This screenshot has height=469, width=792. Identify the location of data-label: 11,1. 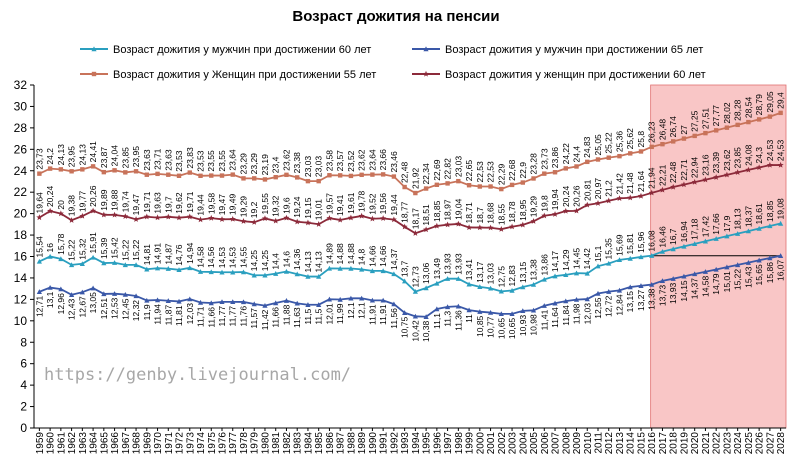
(437, 321).